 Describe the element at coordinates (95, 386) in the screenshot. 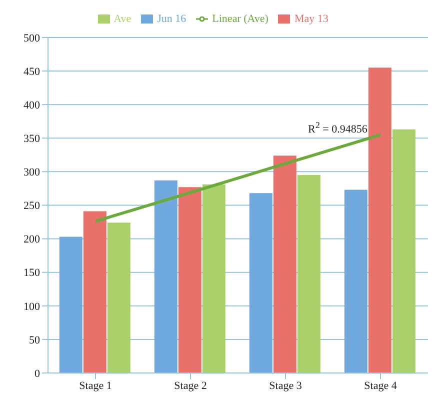

I see `x-tick-label: Stage 1` at that location.